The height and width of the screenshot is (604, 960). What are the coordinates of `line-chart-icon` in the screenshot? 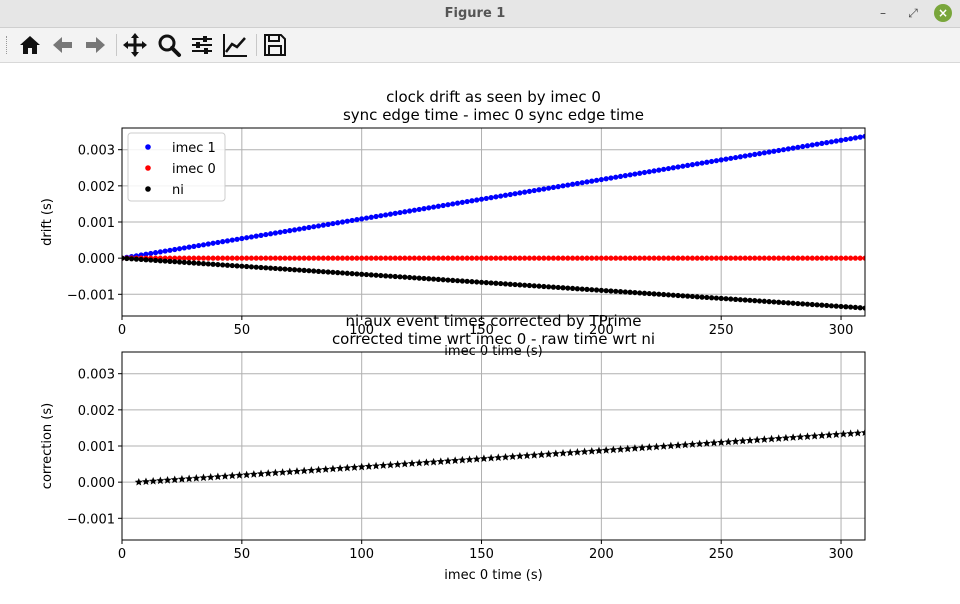 It's located at (235, 45).